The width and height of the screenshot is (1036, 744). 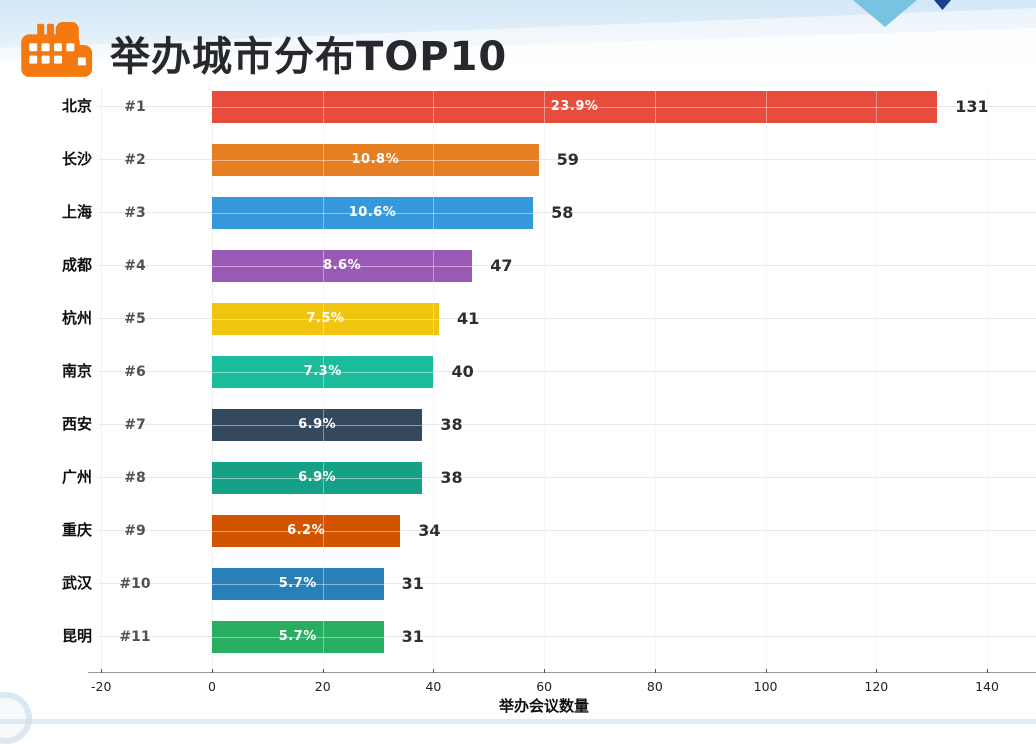 I want to click on x-tick-label: 120, so click(x=876, y=686).